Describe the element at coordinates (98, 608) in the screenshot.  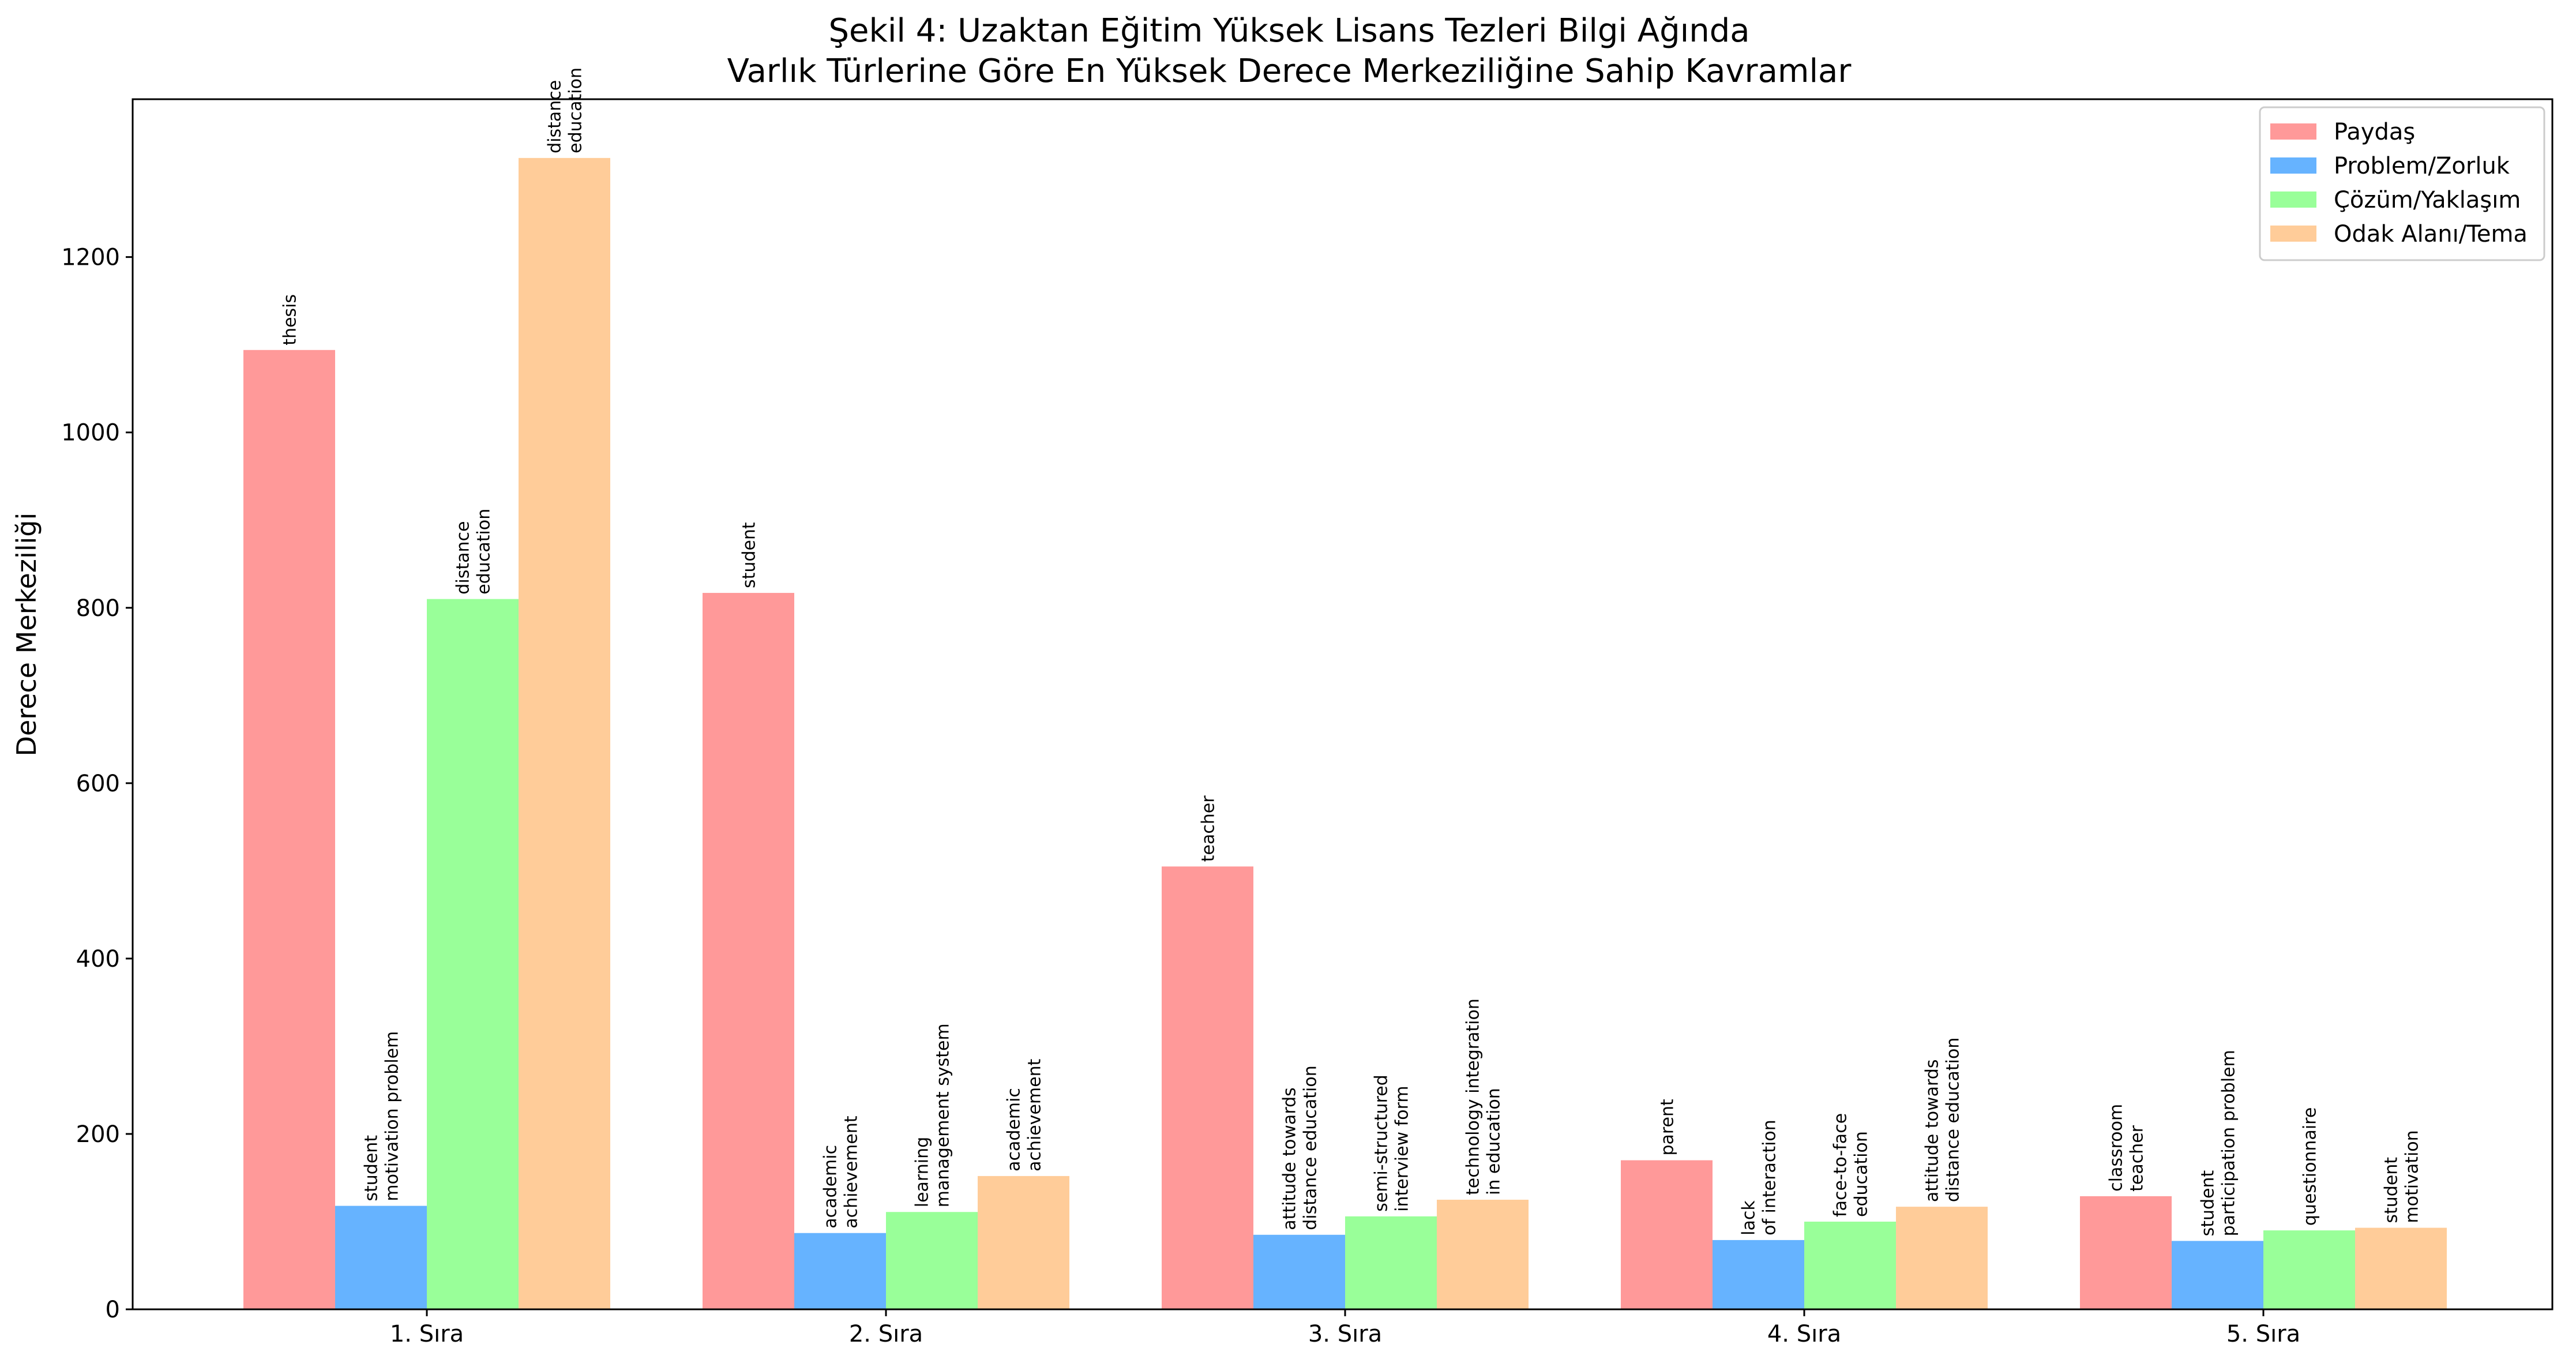
I see `y-tick-label: 800` at that location.